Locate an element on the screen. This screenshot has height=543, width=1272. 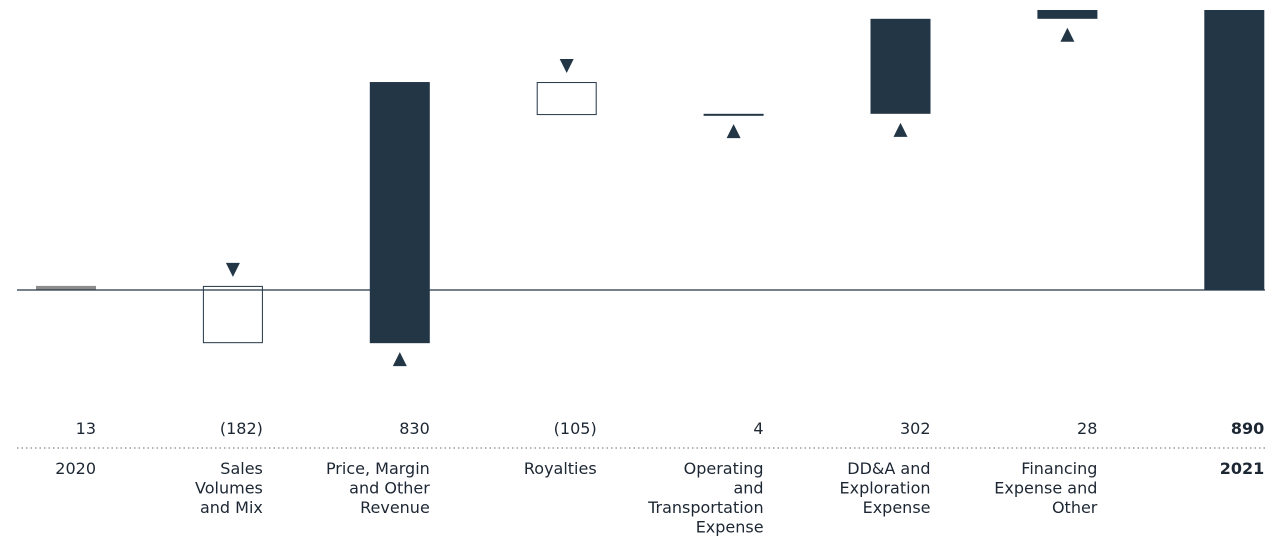
category-label: Price, Margin and Other Revenue is located at coordinates (378, 488).